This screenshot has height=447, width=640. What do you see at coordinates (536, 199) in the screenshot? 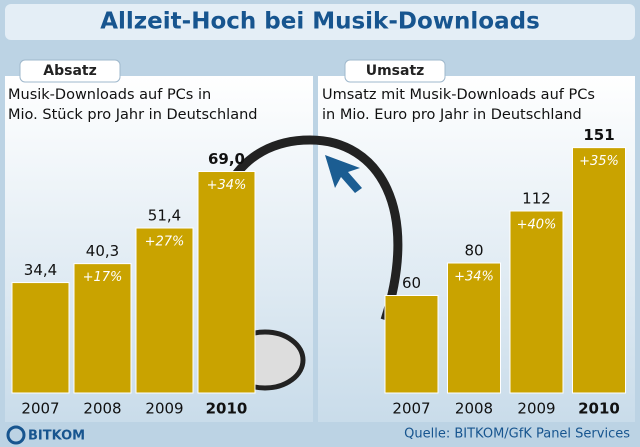
I see `value-label: 112` at bounding box center [536, 199].